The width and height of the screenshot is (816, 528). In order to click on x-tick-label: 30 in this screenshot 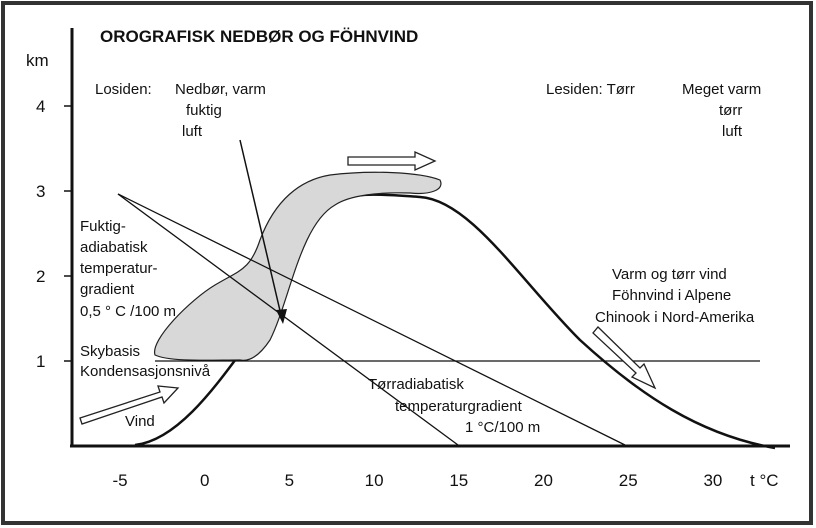, I will do `click(712, 480)`.